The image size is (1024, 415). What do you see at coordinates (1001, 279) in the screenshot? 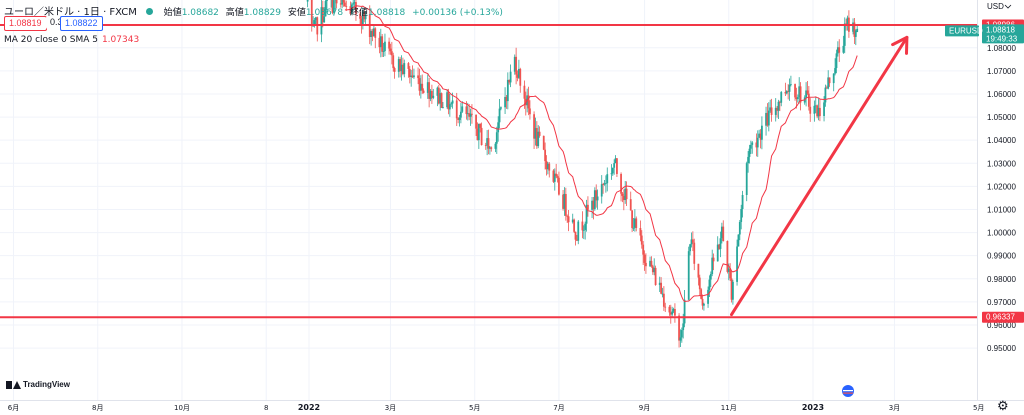
I see `y-tick-label: 0.98000` at bounding box center [1001, 279].